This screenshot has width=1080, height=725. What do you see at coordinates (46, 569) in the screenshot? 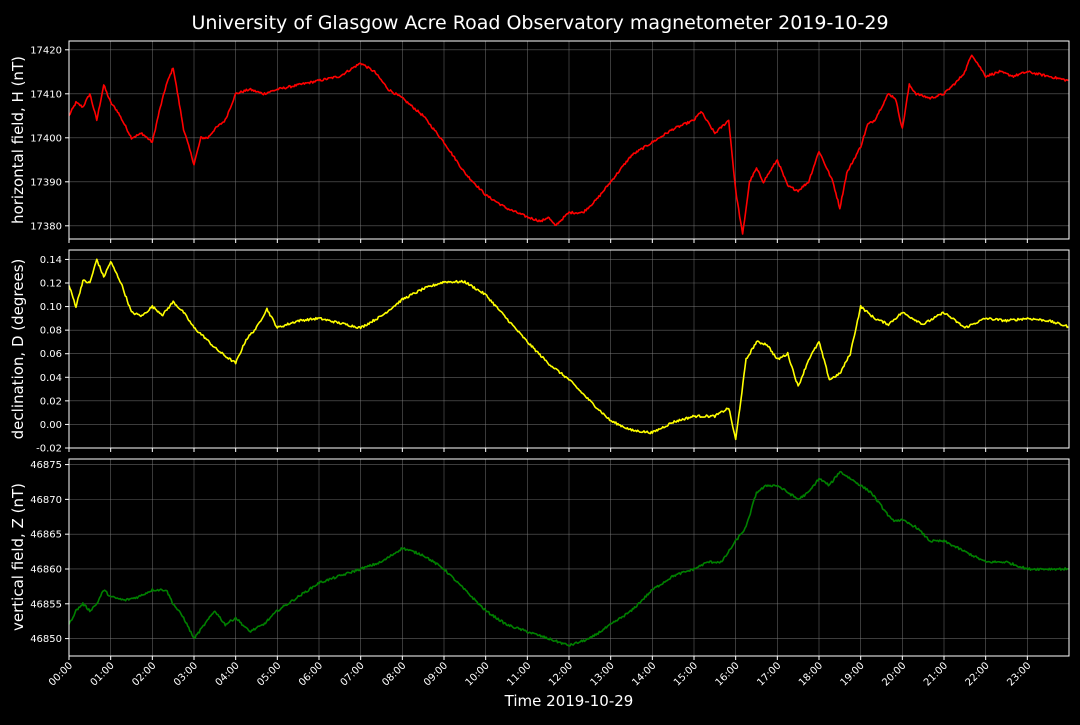
I see `y-tick-label: 46860` at bounding box center [46, 569].